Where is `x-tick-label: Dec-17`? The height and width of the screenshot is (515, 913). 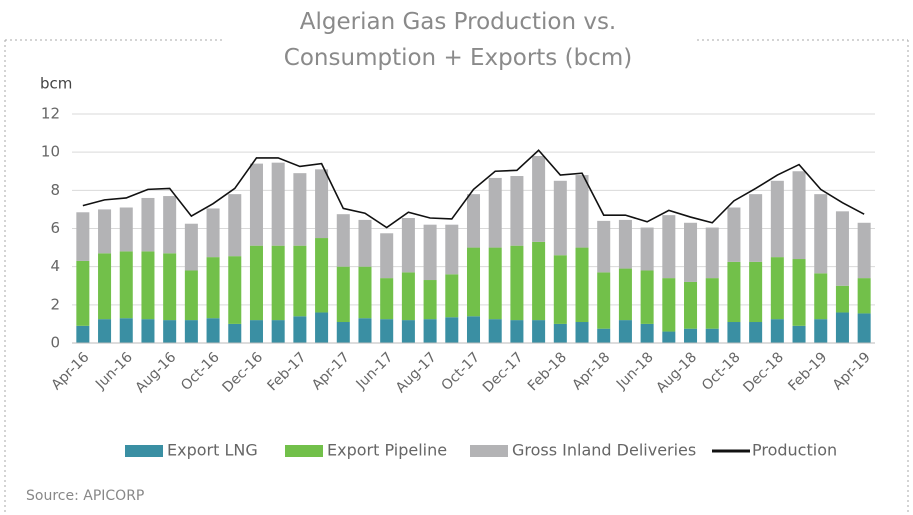
x-tick-label: Dec-17 is located at coordinates (503, 372).